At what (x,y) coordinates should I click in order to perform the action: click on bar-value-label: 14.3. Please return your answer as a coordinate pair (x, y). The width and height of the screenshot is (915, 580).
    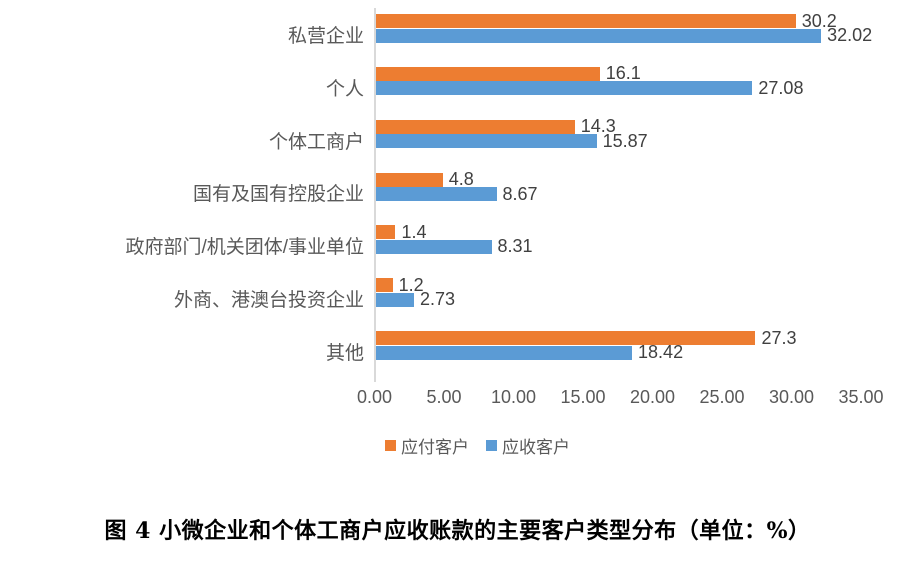
    Looking at the image, I should click on (598, 126).